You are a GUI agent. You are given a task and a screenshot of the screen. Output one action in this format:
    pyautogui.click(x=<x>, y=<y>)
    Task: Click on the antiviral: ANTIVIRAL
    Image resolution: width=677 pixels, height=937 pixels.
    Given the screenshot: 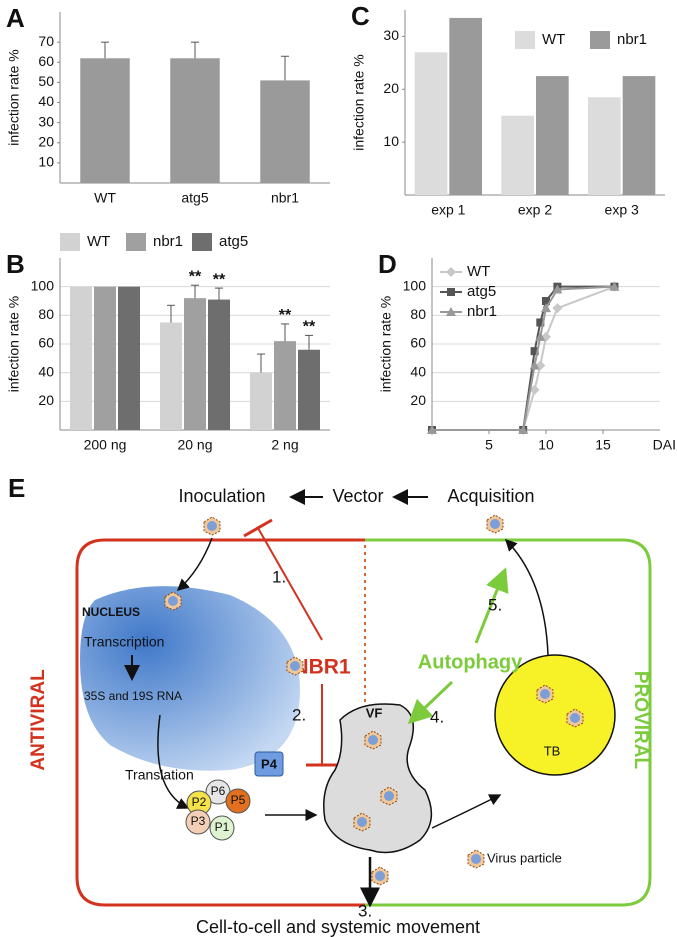 What is the action you would take?
    pyautogui.click(x=38, y=720)
    